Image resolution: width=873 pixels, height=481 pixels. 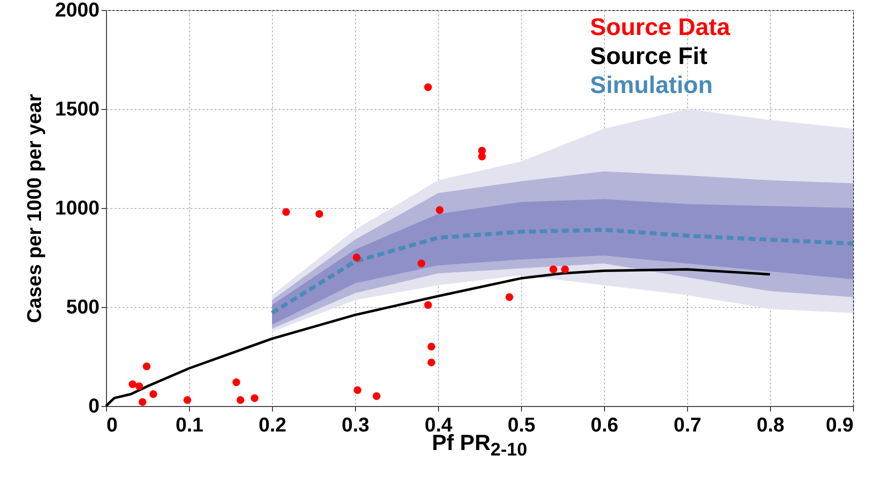 I want to click on x-tick-label: 0.1, so click(x=190, y=425).